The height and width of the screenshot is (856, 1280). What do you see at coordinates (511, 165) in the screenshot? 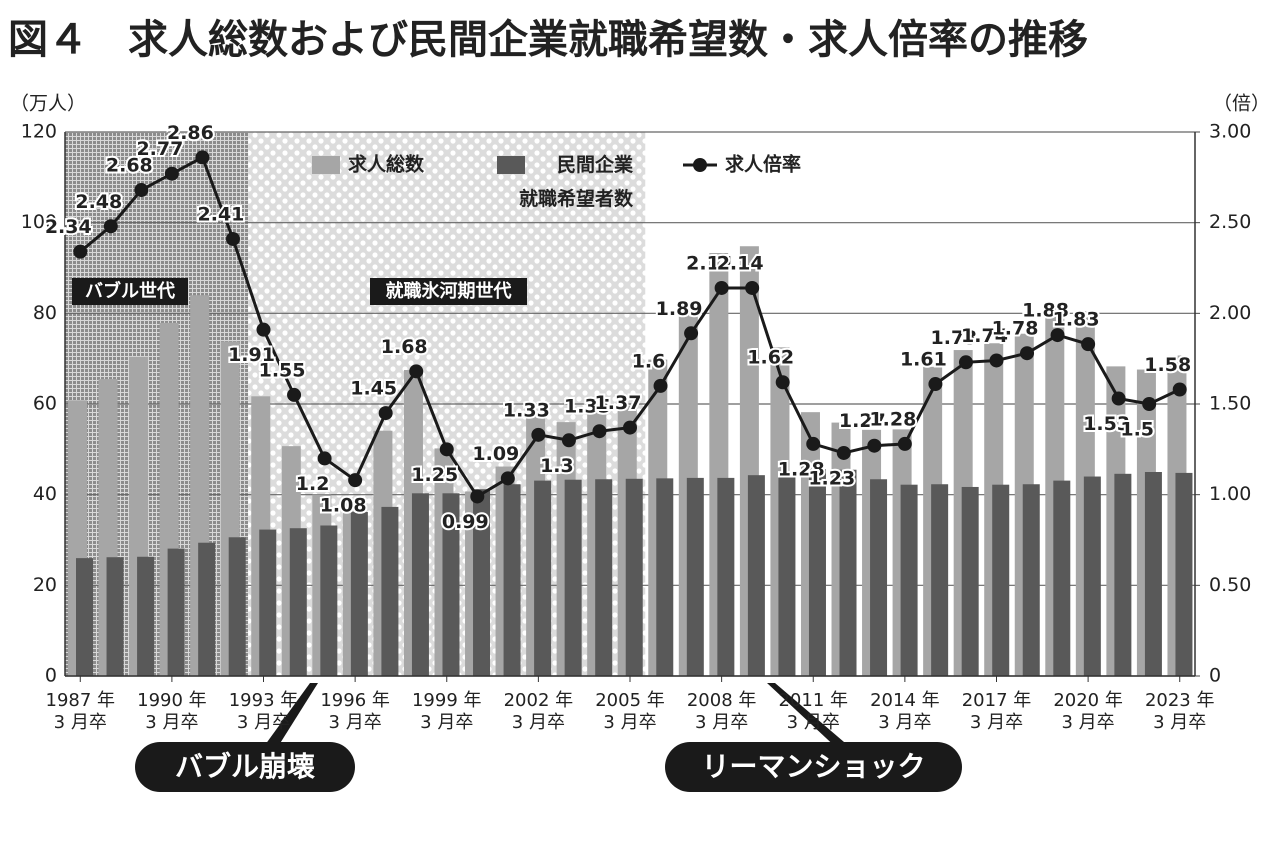
I see `legend-swatch` at bounding box center [511, 165].